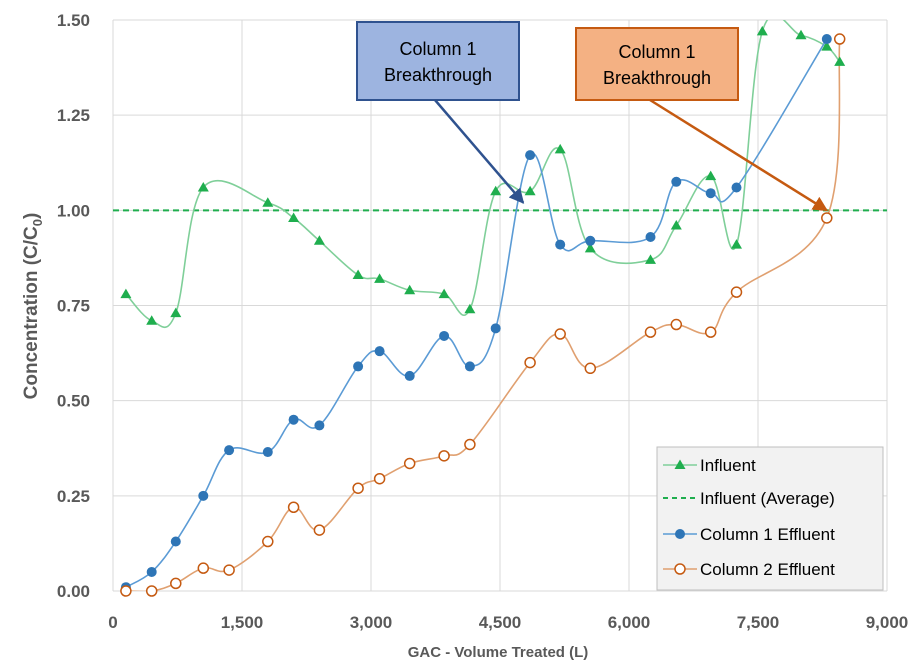 This screenshot has height=665, width=920. What do you see at coordinates (749, 498) in the screenshot?
I see `legend-item-influent-average: Influent (Average)` at bounding box center [749, 498].